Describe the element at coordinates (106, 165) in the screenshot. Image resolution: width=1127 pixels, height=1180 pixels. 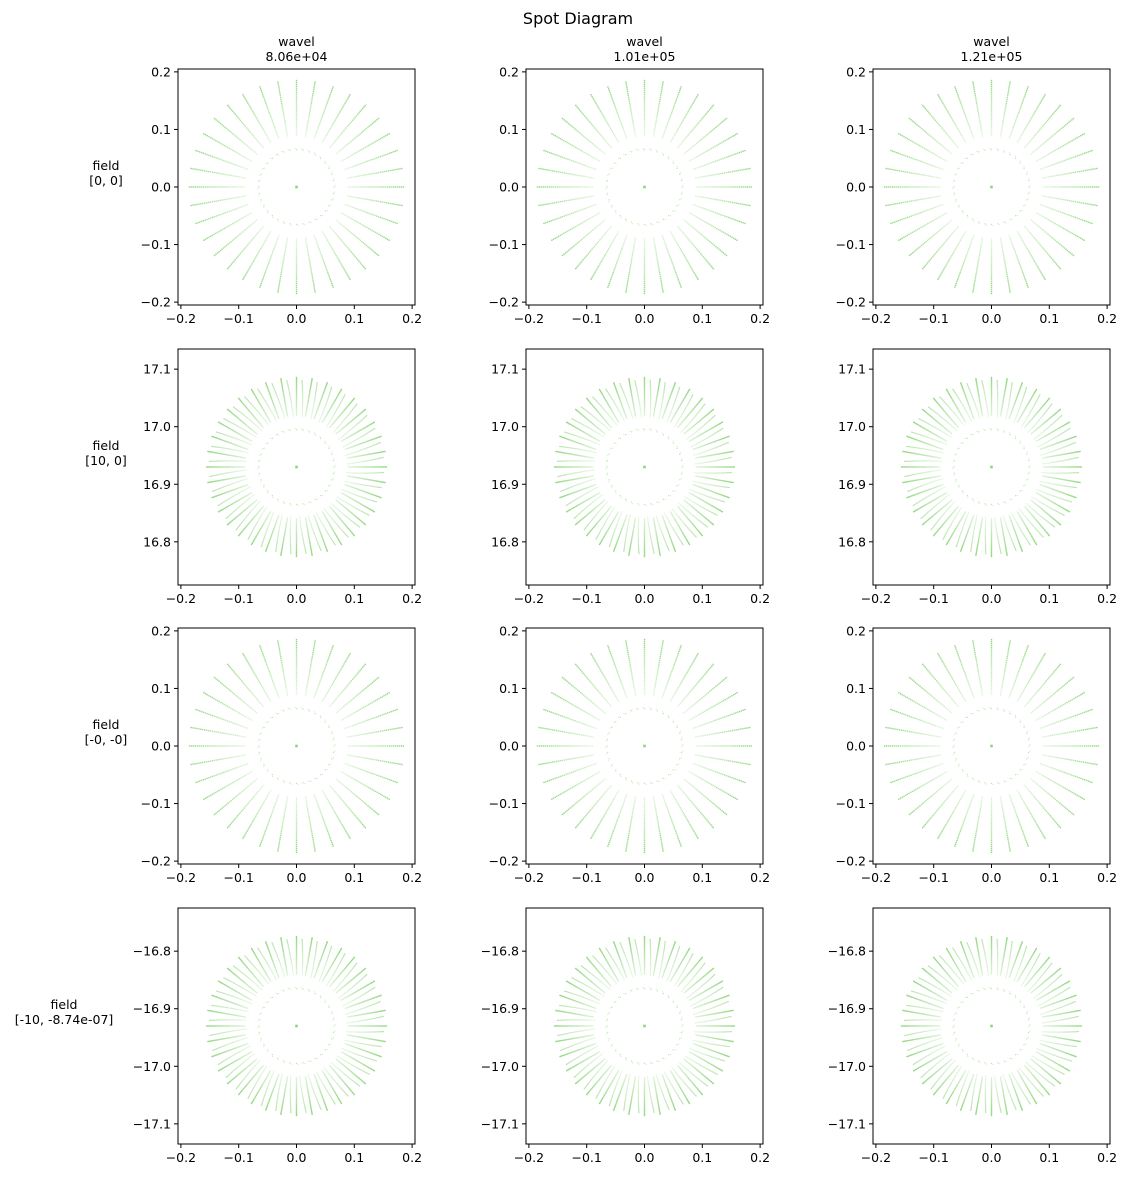
I see `row-label: field` at that location.